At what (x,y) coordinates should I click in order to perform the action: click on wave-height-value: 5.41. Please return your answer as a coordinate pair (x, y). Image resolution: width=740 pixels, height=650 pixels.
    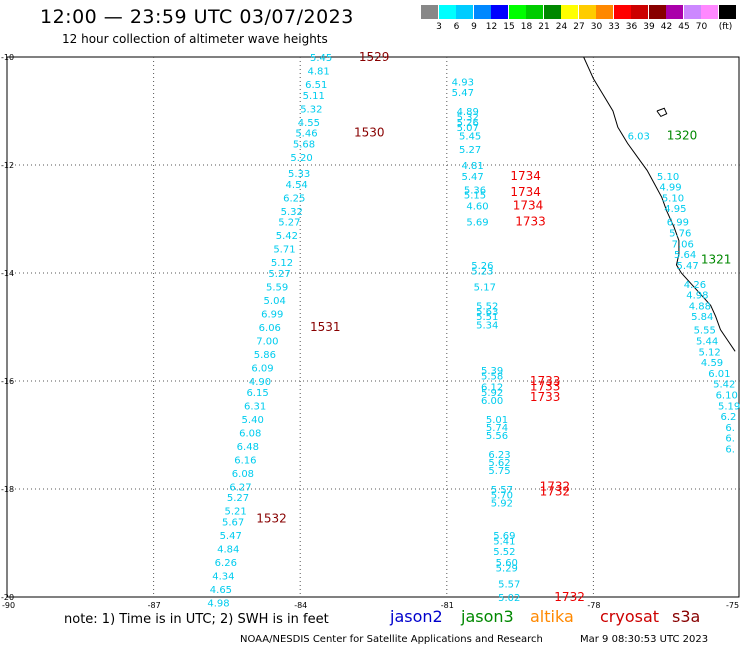
    Looking at the image, I should click on (504, 541).